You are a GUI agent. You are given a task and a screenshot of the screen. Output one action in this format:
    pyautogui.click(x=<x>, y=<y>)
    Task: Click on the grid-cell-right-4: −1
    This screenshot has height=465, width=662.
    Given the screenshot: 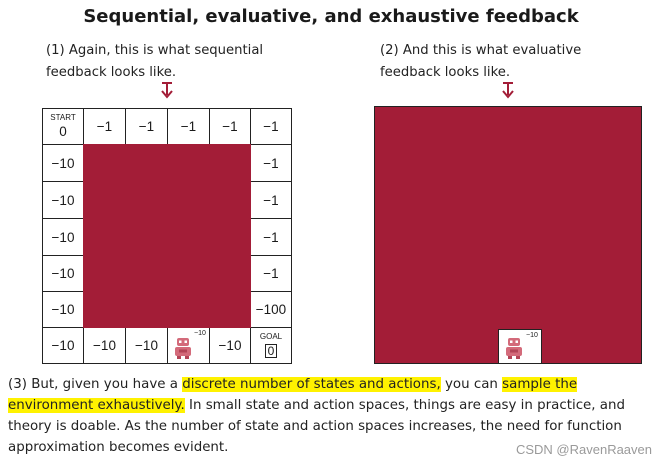 What is the action you would take?
    pyautogui.click(x=271, y=273)
    